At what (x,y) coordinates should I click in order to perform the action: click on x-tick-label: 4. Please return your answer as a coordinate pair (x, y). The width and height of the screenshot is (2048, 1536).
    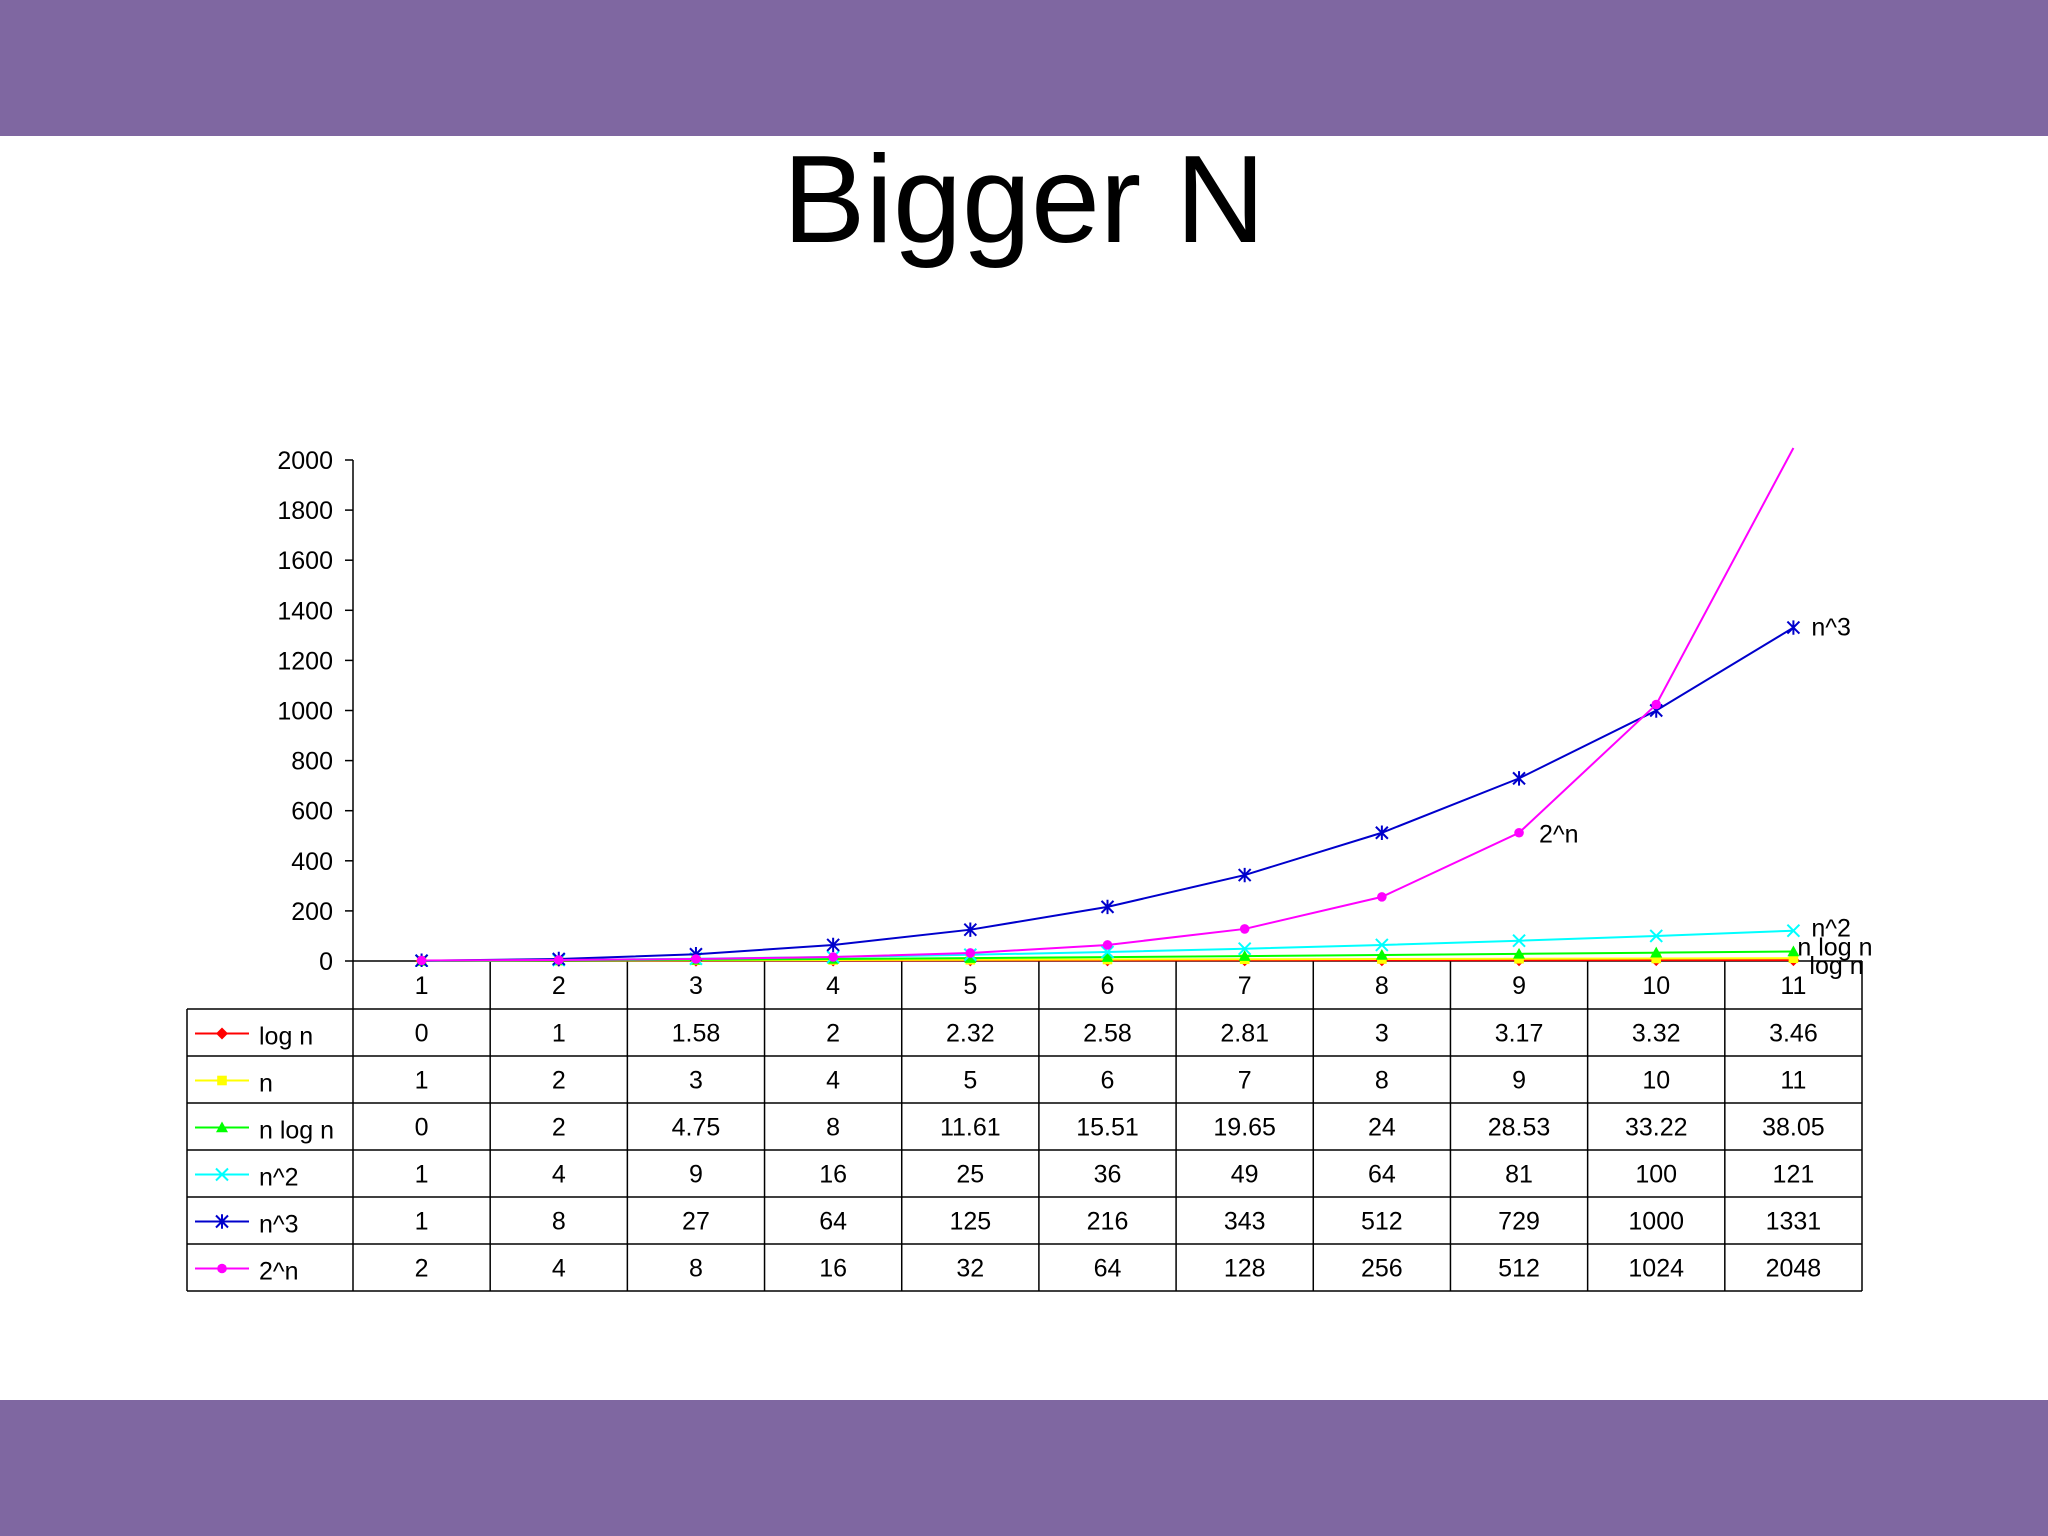
    Looking at the image, I should click on (833, 986).